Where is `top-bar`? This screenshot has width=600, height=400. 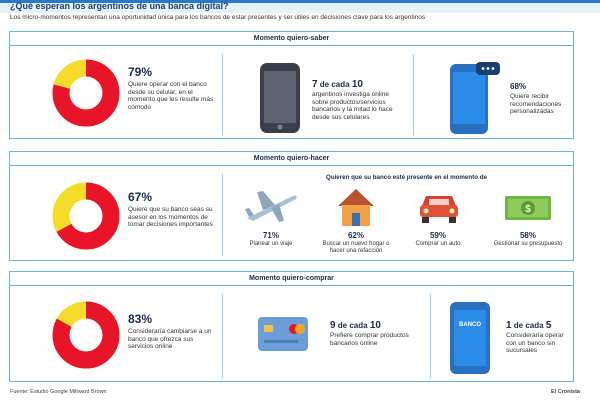 top-bar is located at coordinates (300, 6).